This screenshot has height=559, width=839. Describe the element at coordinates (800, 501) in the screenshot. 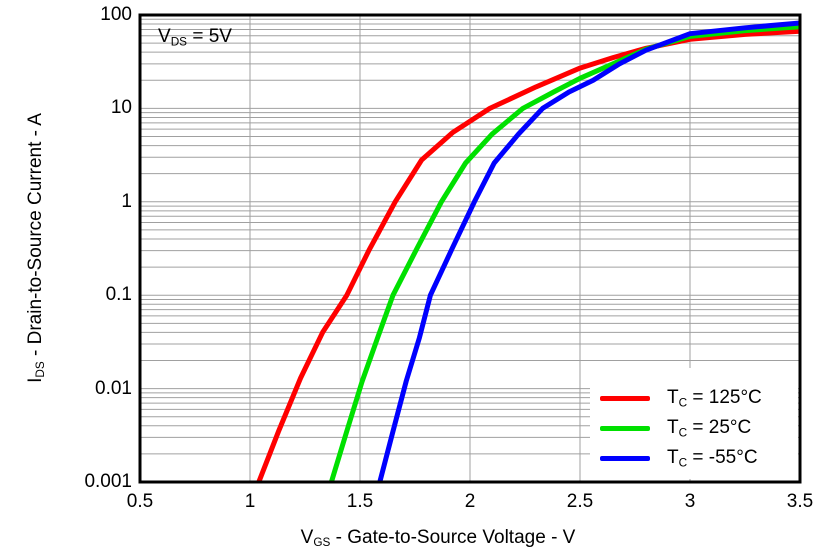

I see `x-tick-label: 3.5` at that location.